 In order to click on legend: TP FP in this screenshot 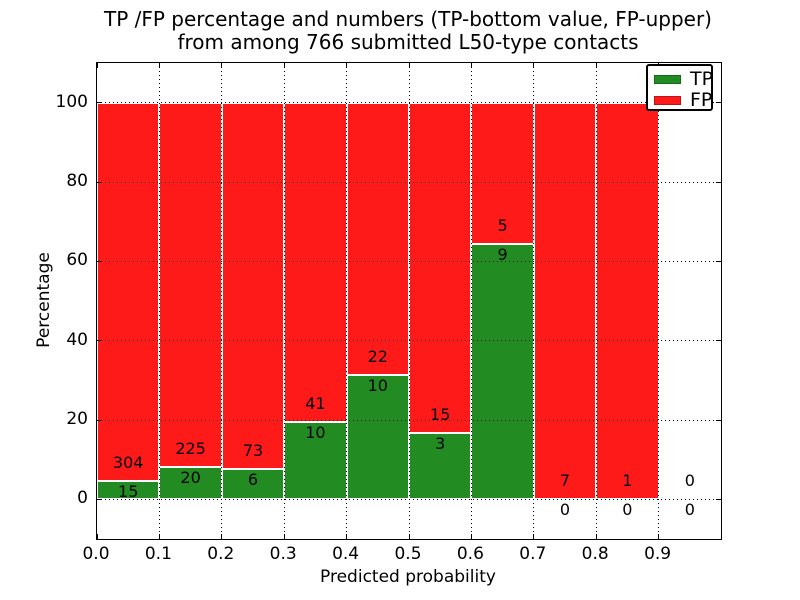, I will do `click(679, 87)`.